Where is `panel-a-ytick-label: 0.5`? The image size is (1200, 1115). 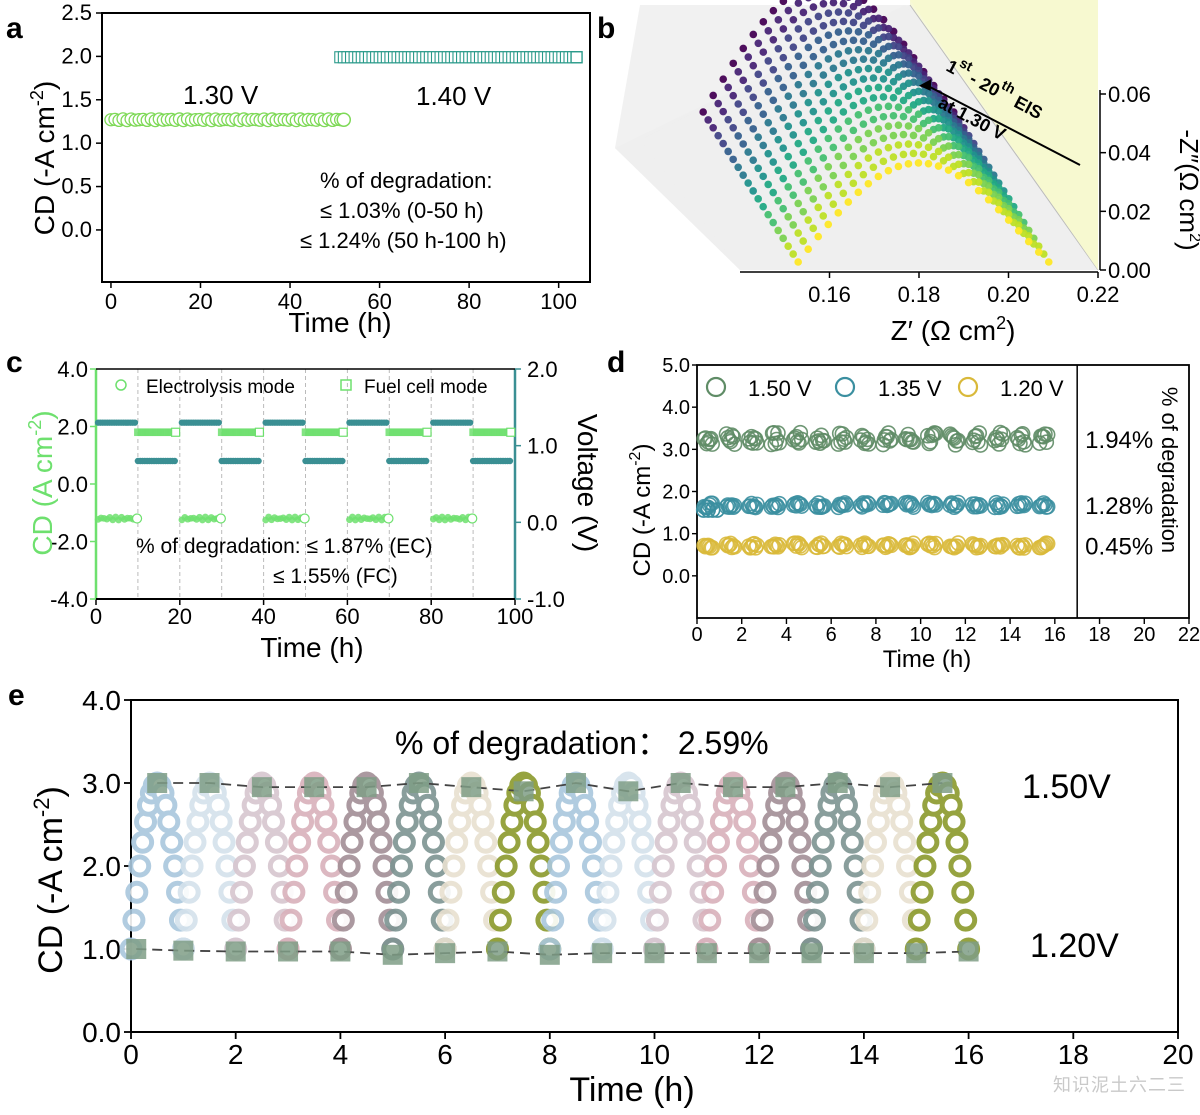
panel-a-ytick-label: 0.5 is located at coordinates (76, 186).